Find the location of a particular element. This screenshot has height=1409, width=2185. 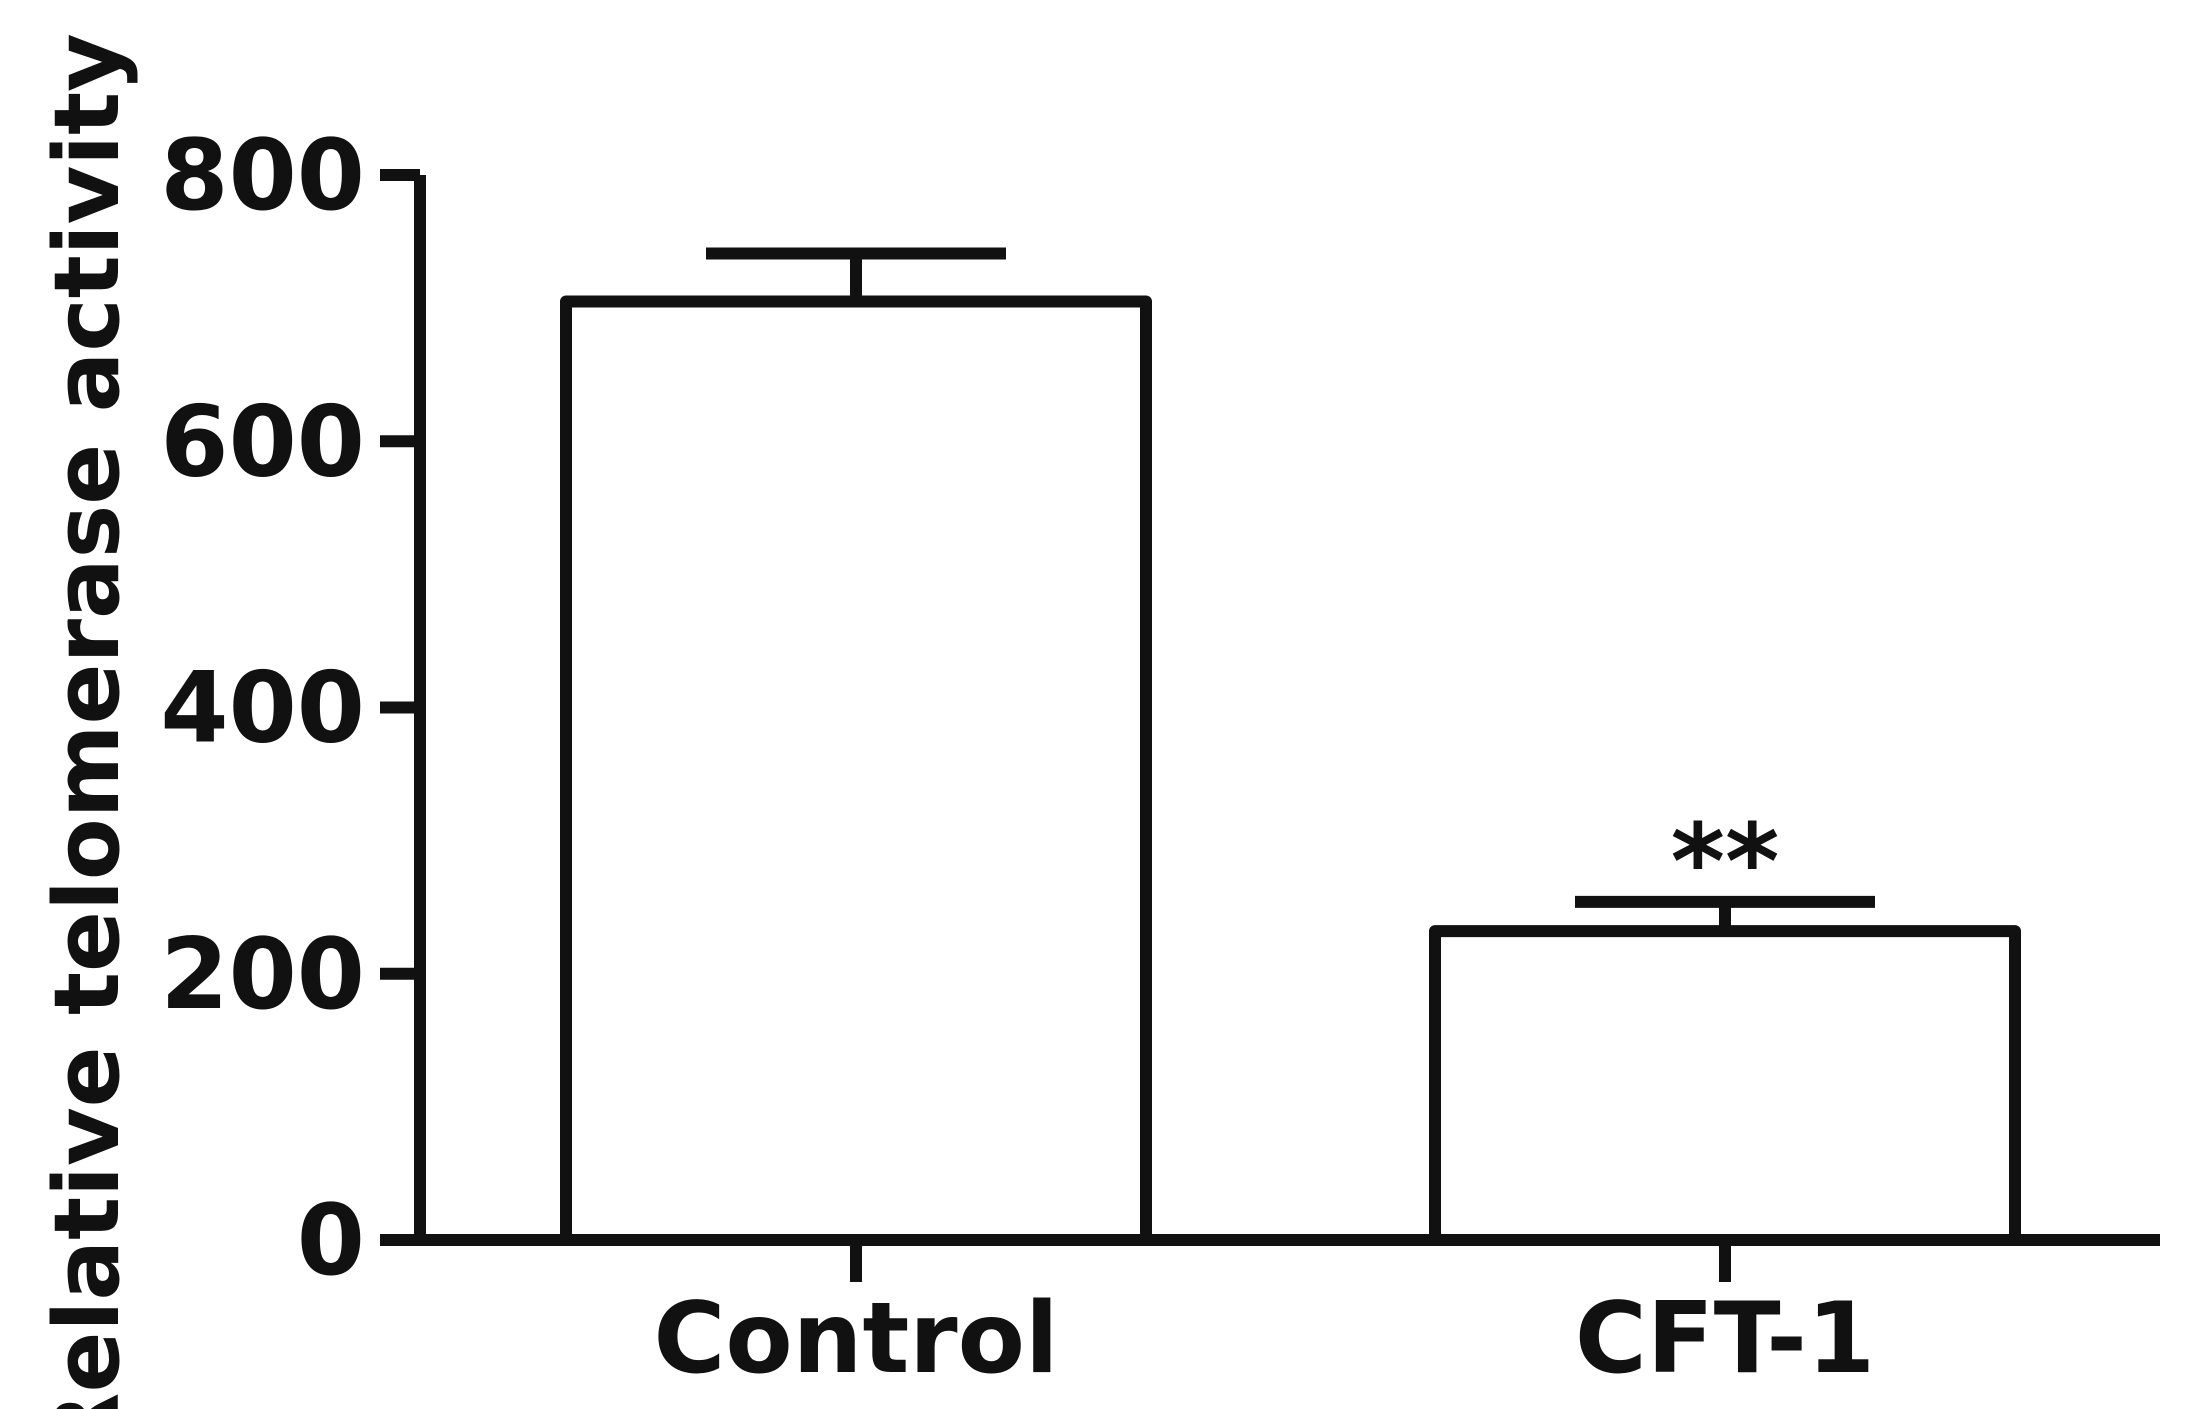

y-tick-label: 800 is located at coordinates (262, 176).